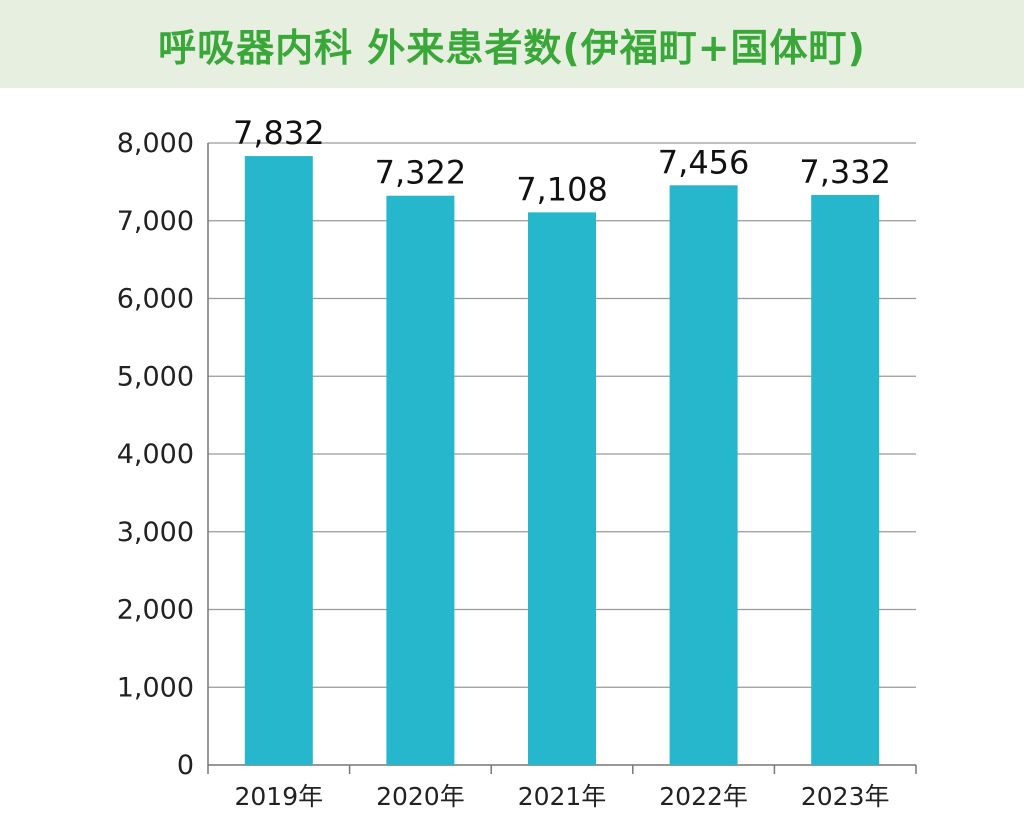 This screenshot has height=834, width=1024. I want to click on x-tick-label: 2023年, so click(845, 796).